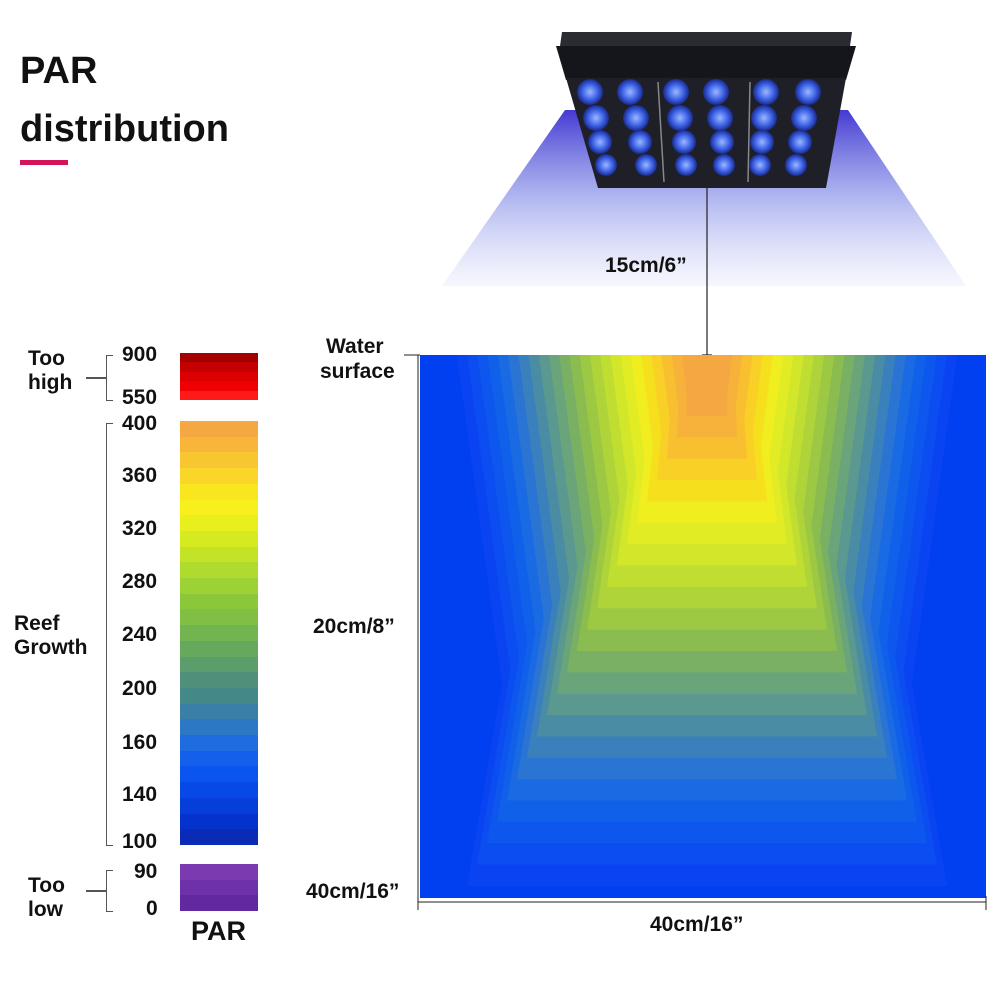 The width and height of the screenshot is (1000, 1000). Describe the element at coordinates (152, 908) in the screenshot. I see `tick-0: 0` at that location.